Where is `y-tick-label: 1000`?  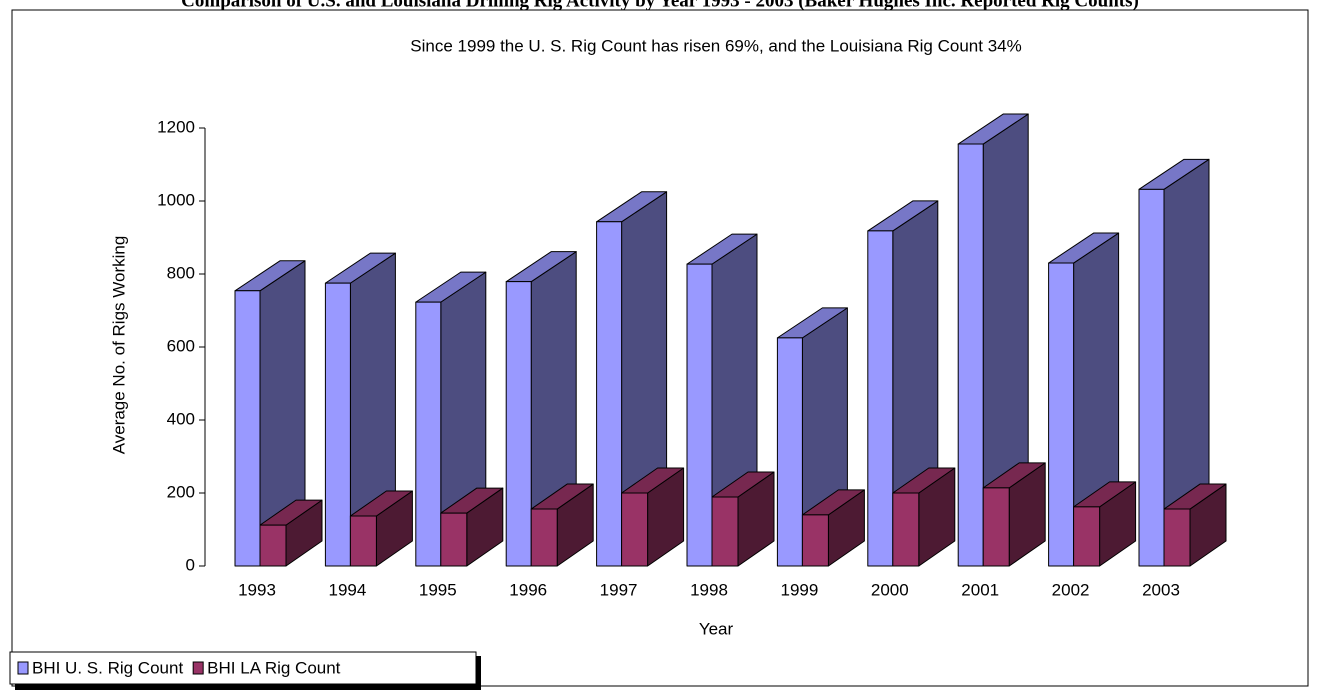 y-tick-label: 1000 is located at coordinates (176, 199).